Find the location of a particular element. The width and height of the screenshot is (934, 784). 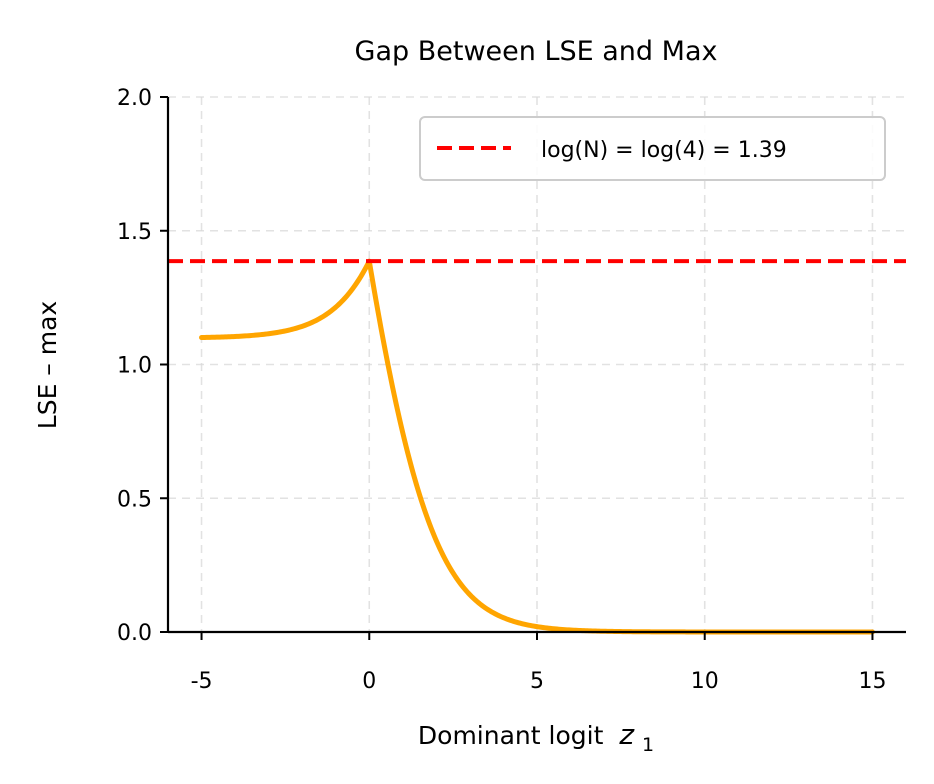

y-tick-label: 1.5 is located at coordinates (134, 232).